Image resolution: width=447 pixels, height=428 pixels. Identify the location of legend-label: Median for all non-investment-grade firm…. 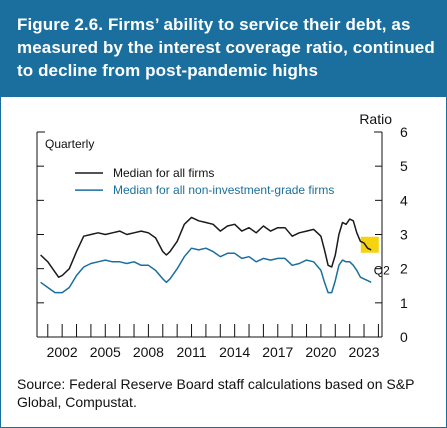
(223, 190).